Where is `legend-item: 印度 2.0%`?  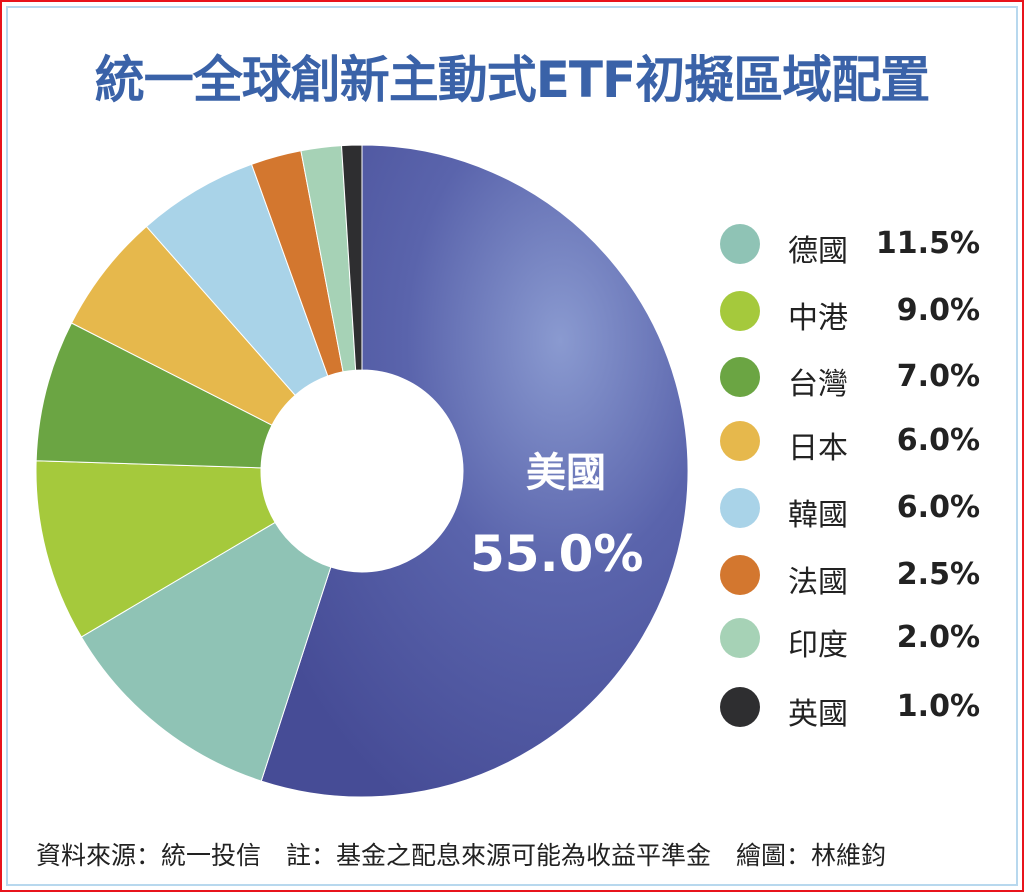
legend-item: 印度 2.0% is located at coordinates (849, 639).